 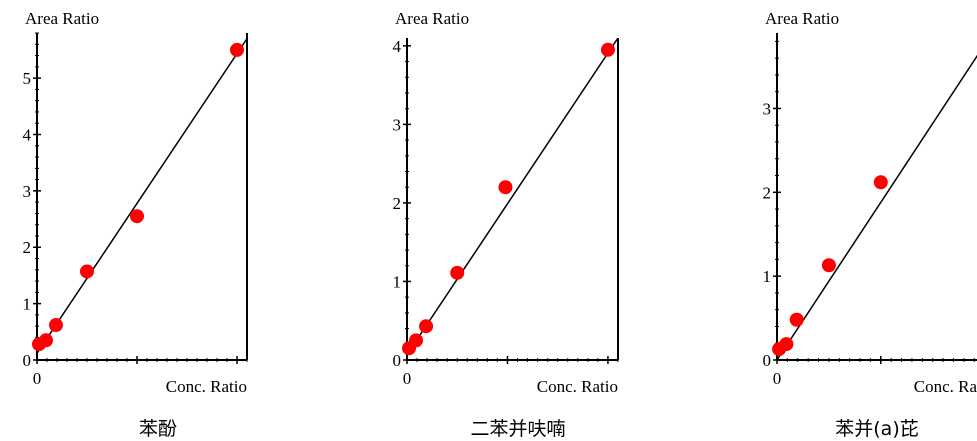 I want to click on caption-phenol: 苯酚, so click(x=157, y=429).